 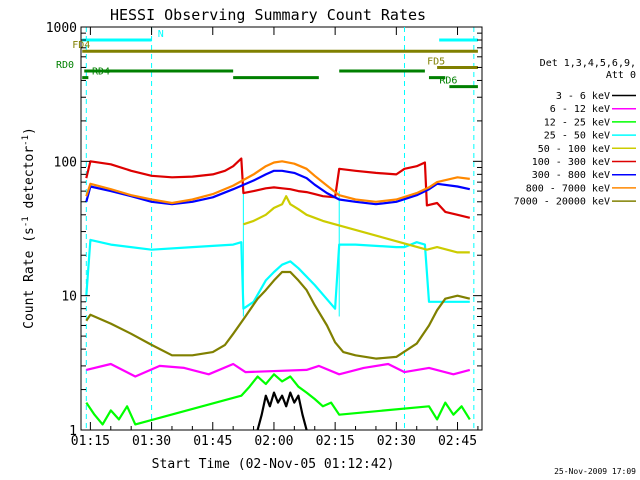 I want to click on legend-entry-label: 25 - 50 keV, so click(x=577, y=136).